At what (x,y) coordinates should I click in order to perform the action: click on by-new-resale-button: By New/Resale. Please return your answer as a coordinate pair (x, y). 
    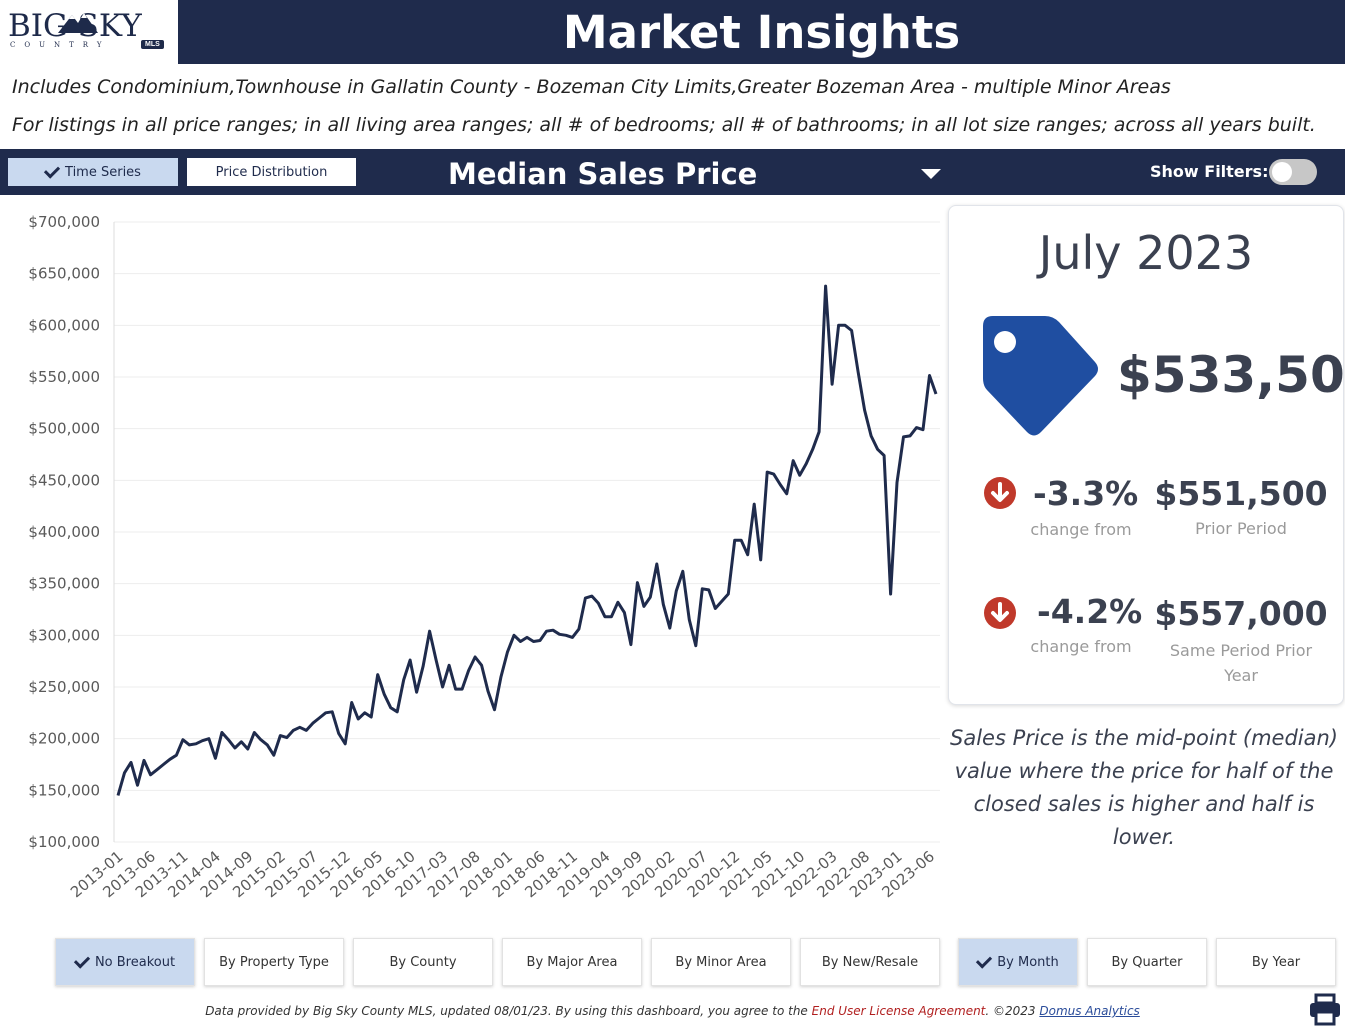
    Looking at the image, I should click on (870, 962).